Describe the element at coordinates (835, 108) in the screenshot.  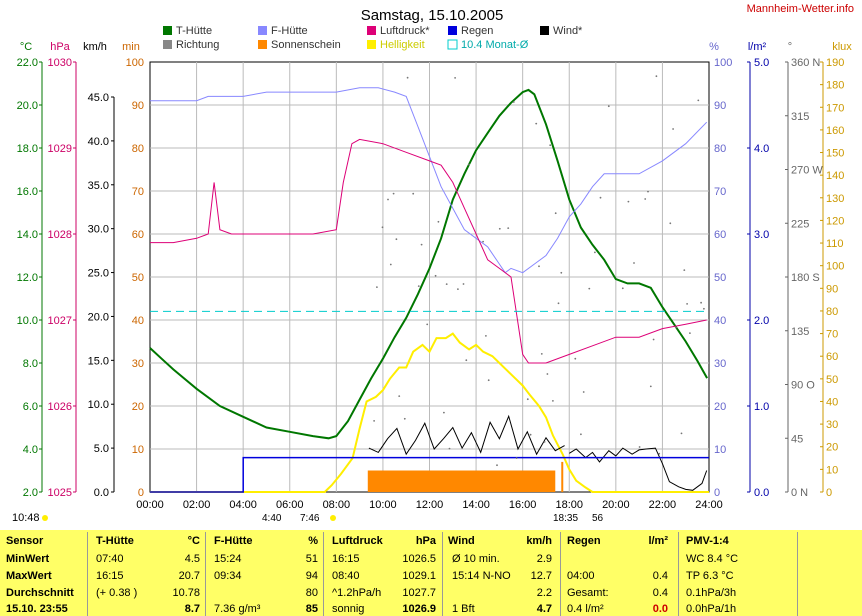
I see `axis-tick-lux: 170` at that location.